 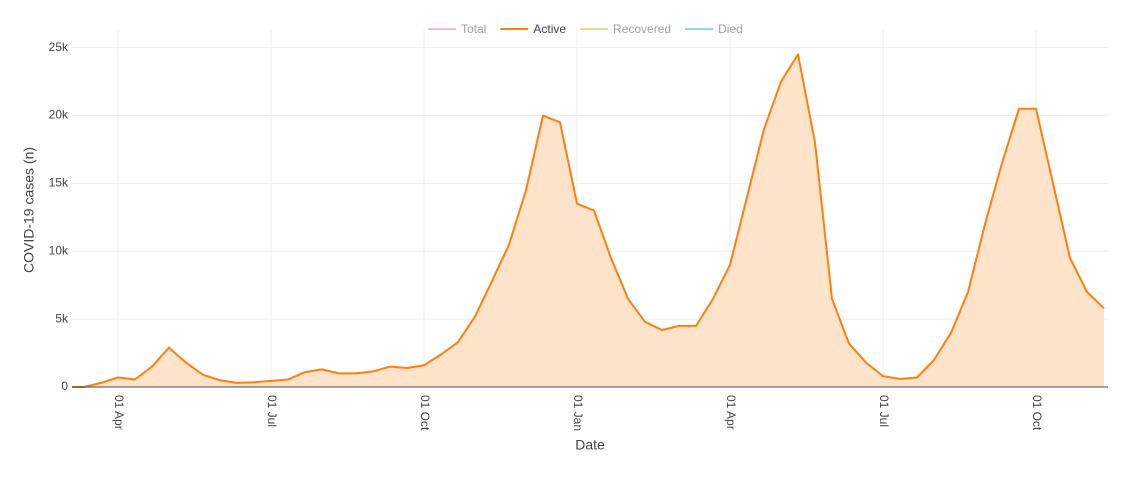 What do you see at coordinates (59, 250) in the screenshot?
I see `y-tick-label: 10k` at bounding box center [59, 250].